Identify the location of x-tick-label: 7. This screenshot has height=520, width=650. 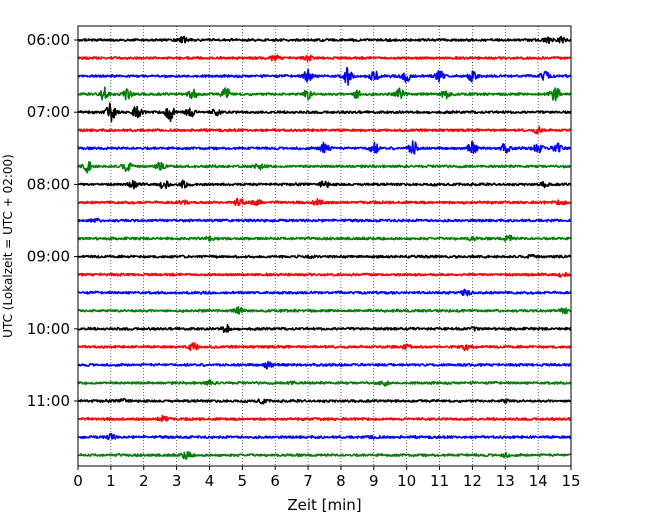
(308, 481).